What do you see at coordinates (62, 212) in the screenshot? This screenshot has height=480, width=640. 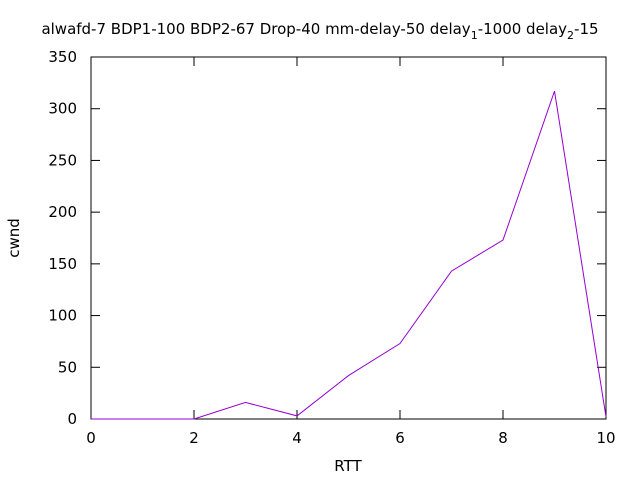 I see `y-tick-label: 200` at bounding box center [62, 212].